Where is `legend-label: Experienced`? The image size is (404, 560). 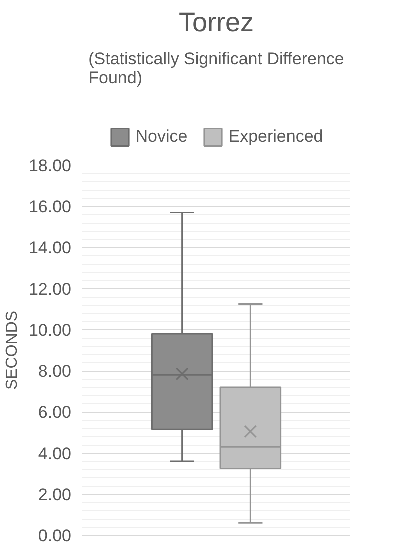 legend-label: Experienced is located at coordinates (276, 137).